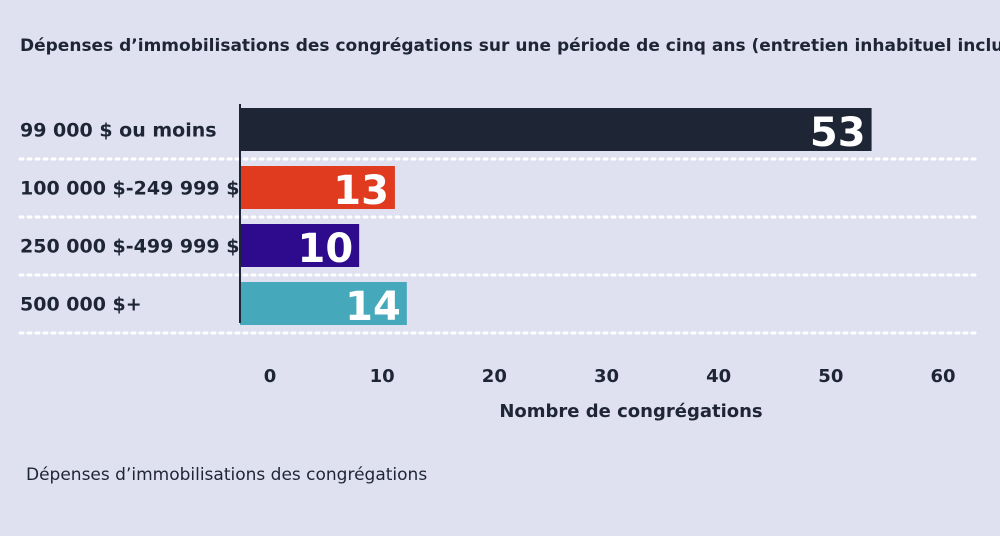 This screenshot has height=536, width=1000. Describe the element at coordinates (382, 376) in the screenshot. I see `x-tick-label: 10` at that location.